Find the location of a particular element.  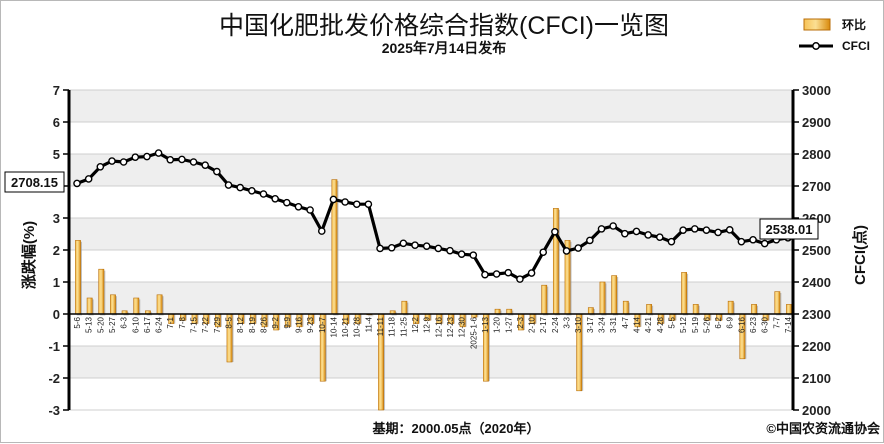

date-label-5-5: 5-5 is located at coordinates (671, 322).